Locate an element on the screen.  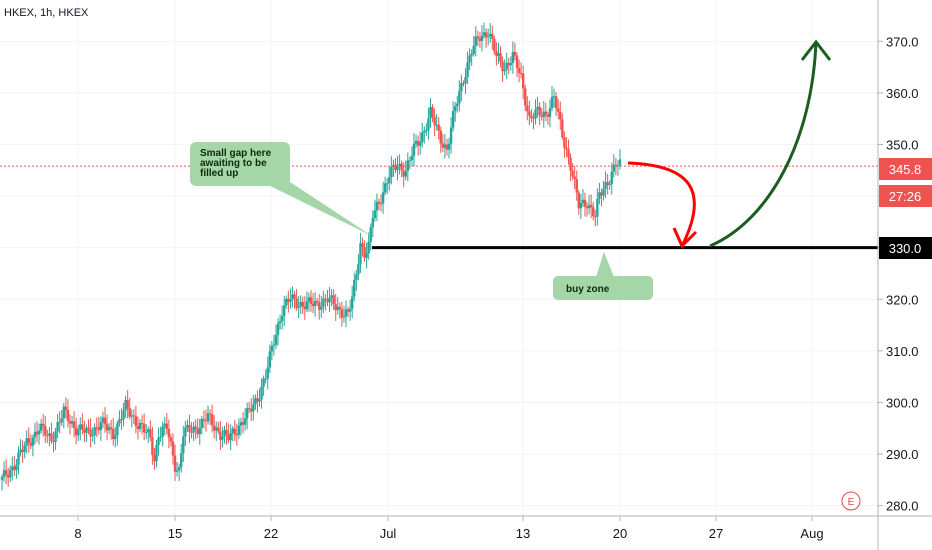
x-tick-label: Jul is located at coordinates (388, 533).